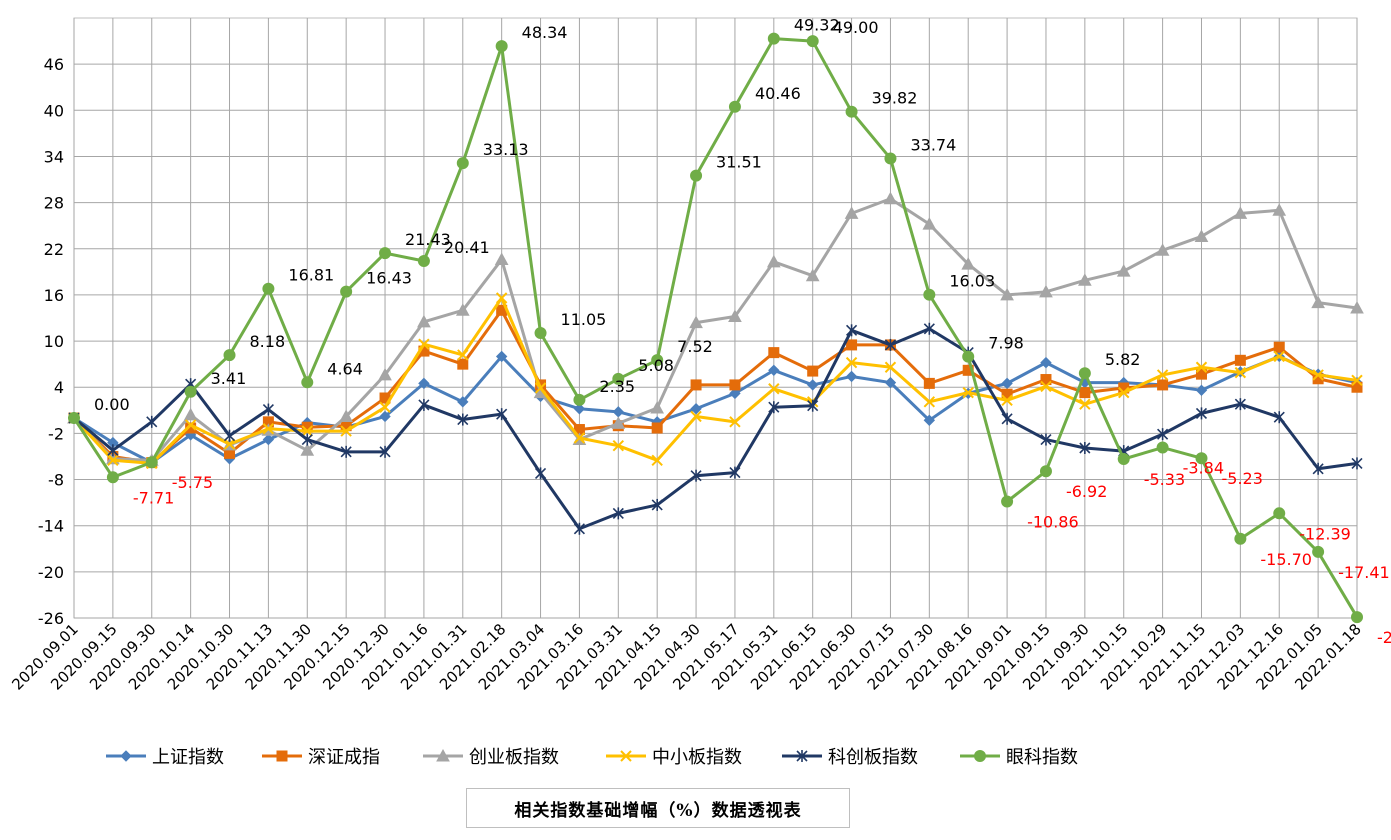 Image resolution: width=1391 pixels, height=840 pixels. I want to click on y-tick-label: 10, so click(54, 341).